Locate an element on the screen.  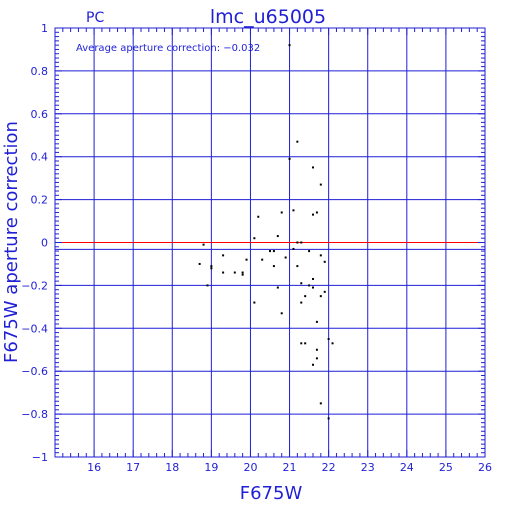
corner-label: PC is located at coordinates (95, 18).